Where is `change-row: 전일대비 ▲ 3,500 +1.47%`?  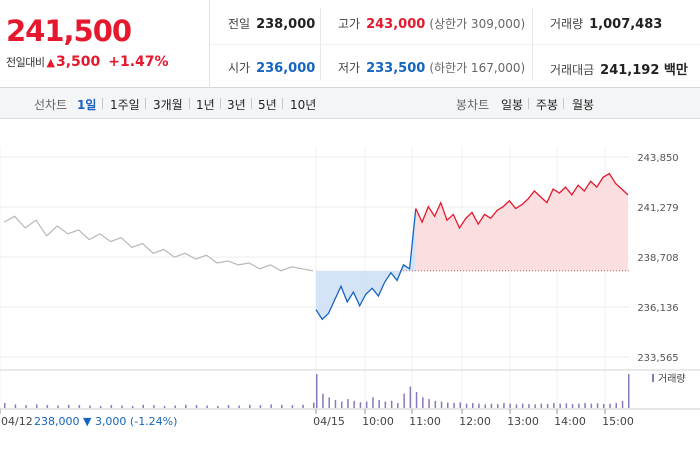 change-row: 전일대비 ▲ 3,500 +1.47% is located at coordinates (87, 62).